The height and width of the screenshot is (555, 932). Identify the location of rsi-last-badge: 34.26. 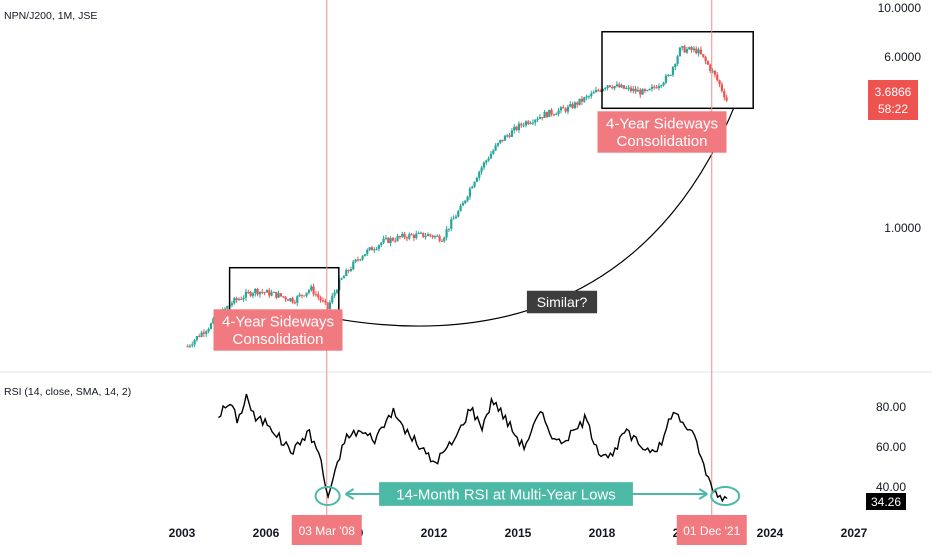
(886, 501).